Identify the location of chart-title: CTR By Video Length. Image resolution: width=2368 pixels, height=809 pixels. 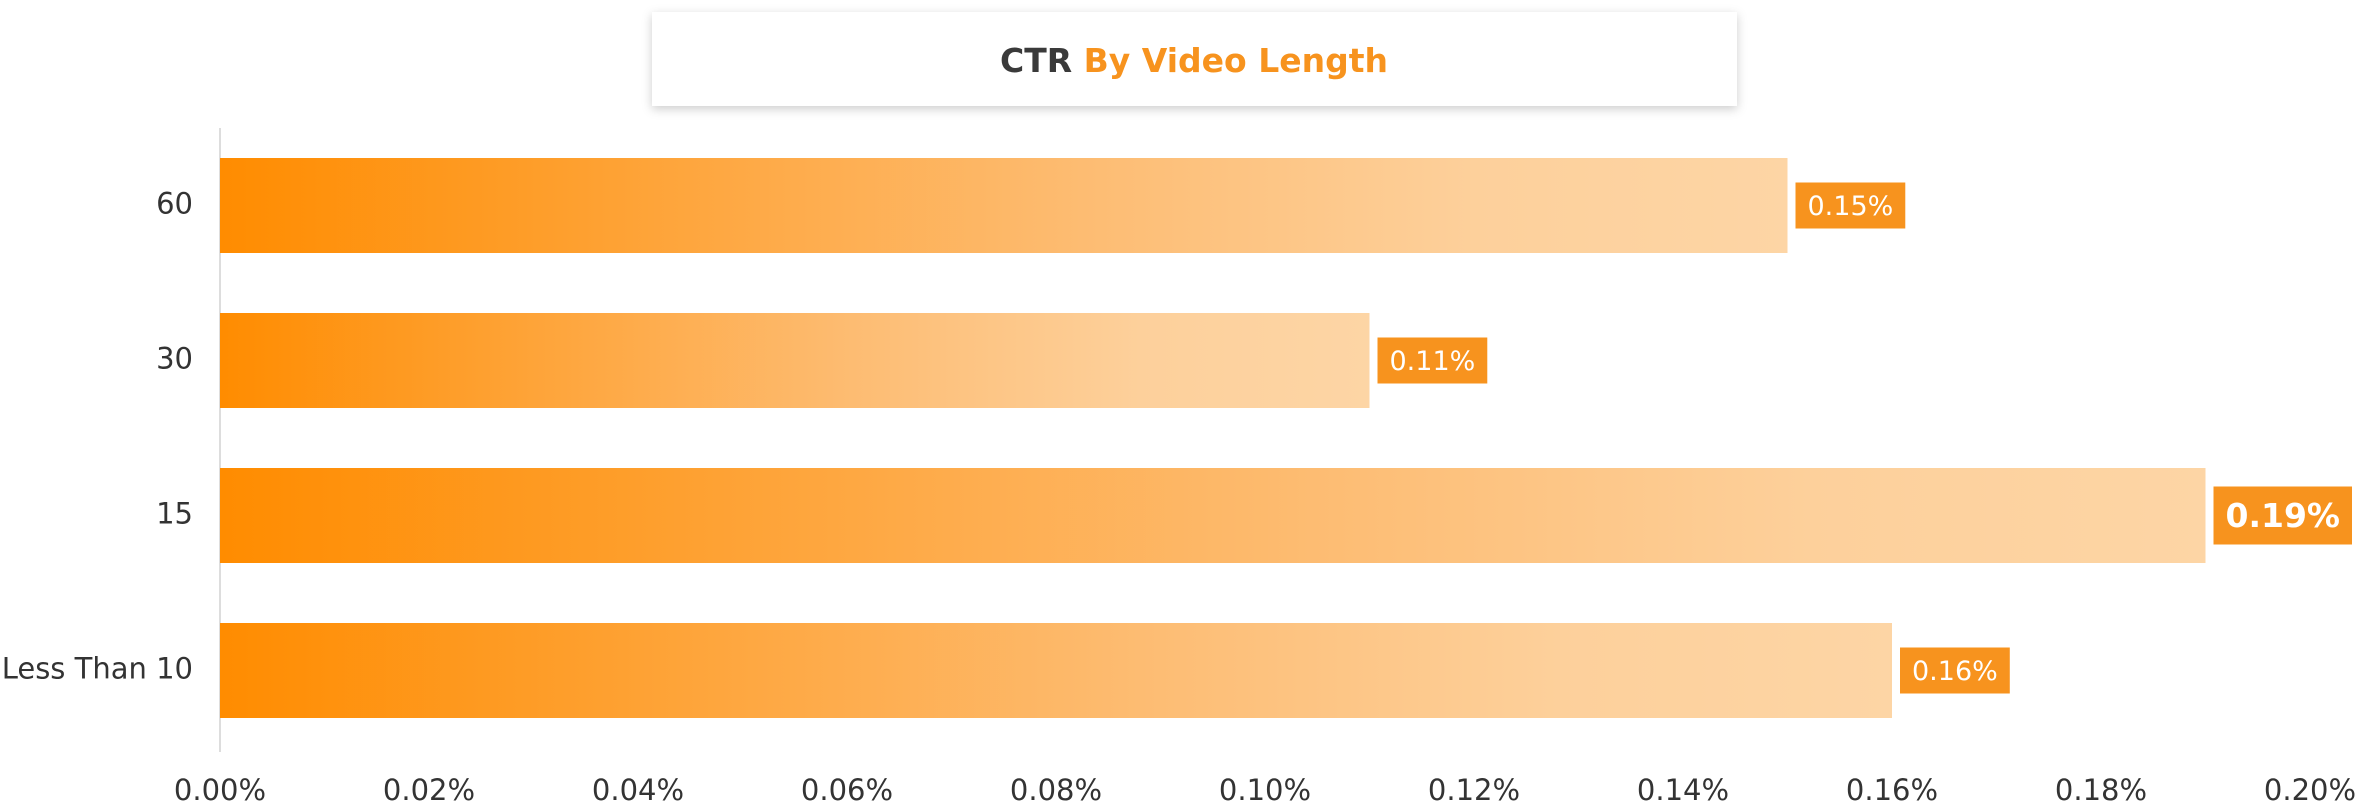
(1194, 60).